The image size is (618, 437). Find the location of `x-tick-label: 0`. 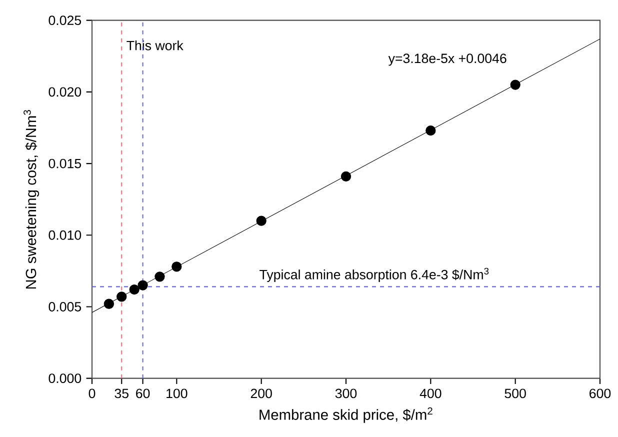

x-tick-label: 0 is located at coordinates (92, 393).